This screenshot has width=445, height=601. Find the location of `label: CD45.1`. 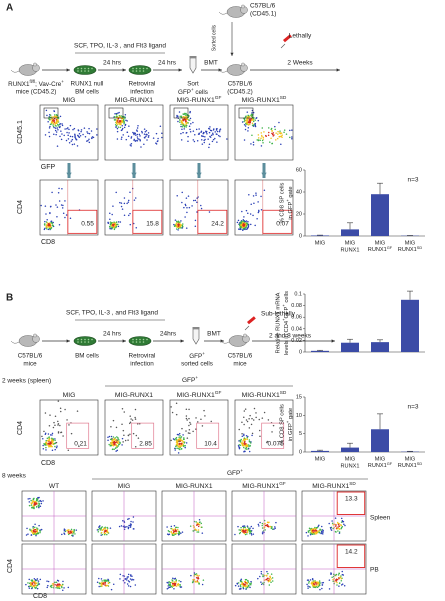

label: CD45.1 is located at coordinates (20, 132).